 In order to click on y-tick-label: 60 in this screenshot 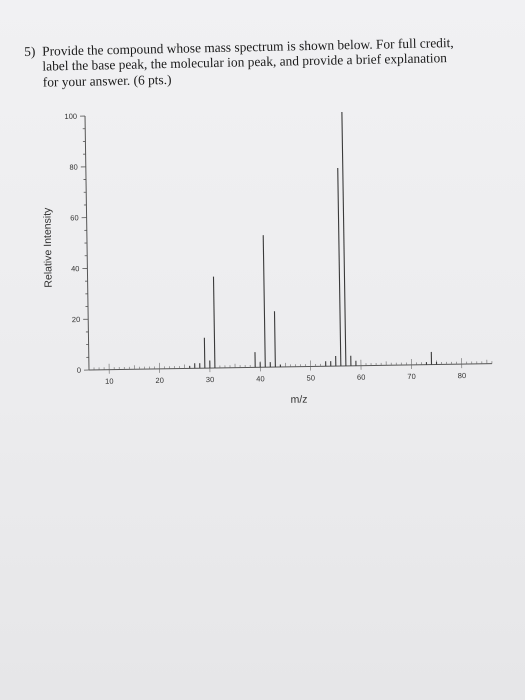, I will do `click(74, 217)`.